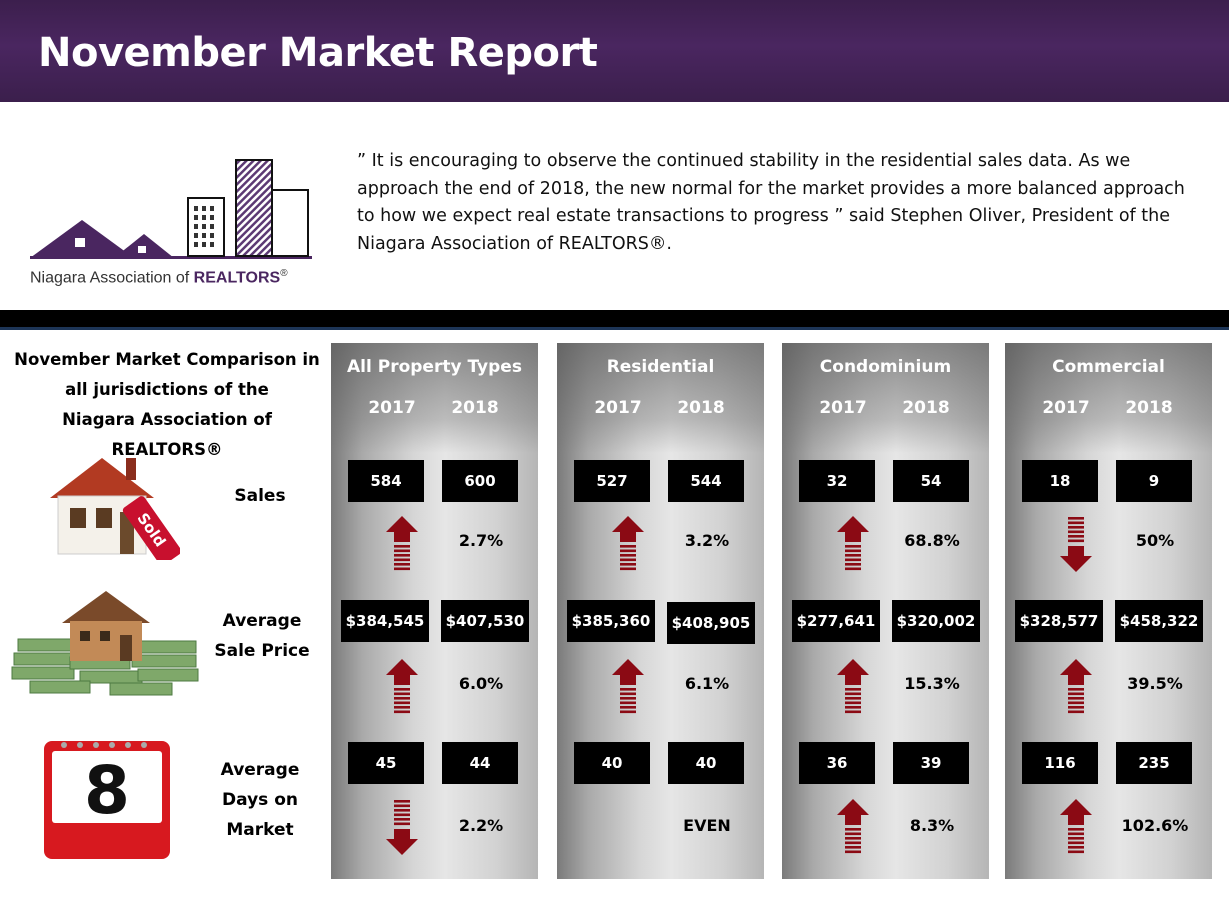  Describe the element at coordinates (707, 540) in the screenshot. I see `sales-change-percent: 3.2%` at that location.